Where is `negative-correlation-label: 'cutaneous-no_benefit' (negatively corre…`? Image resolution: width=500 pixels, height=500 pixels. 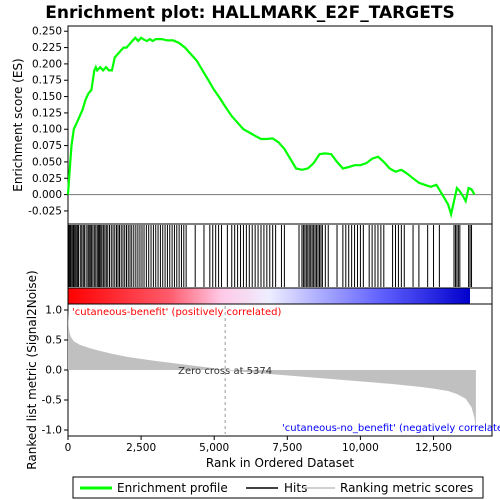 negative-correlation-label: 'cutaneous-no_benefit' (negatively corre… is located at coordinates (391, 428).